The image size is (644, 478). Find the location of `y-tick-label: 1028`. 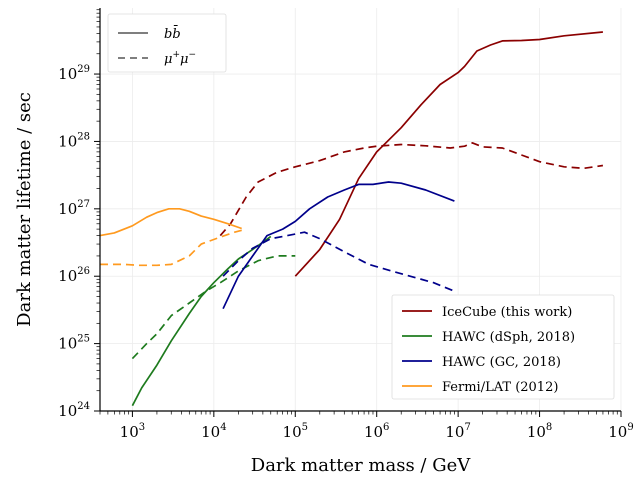

y-tick-label: 1028 is located at coordinates (74, 140).